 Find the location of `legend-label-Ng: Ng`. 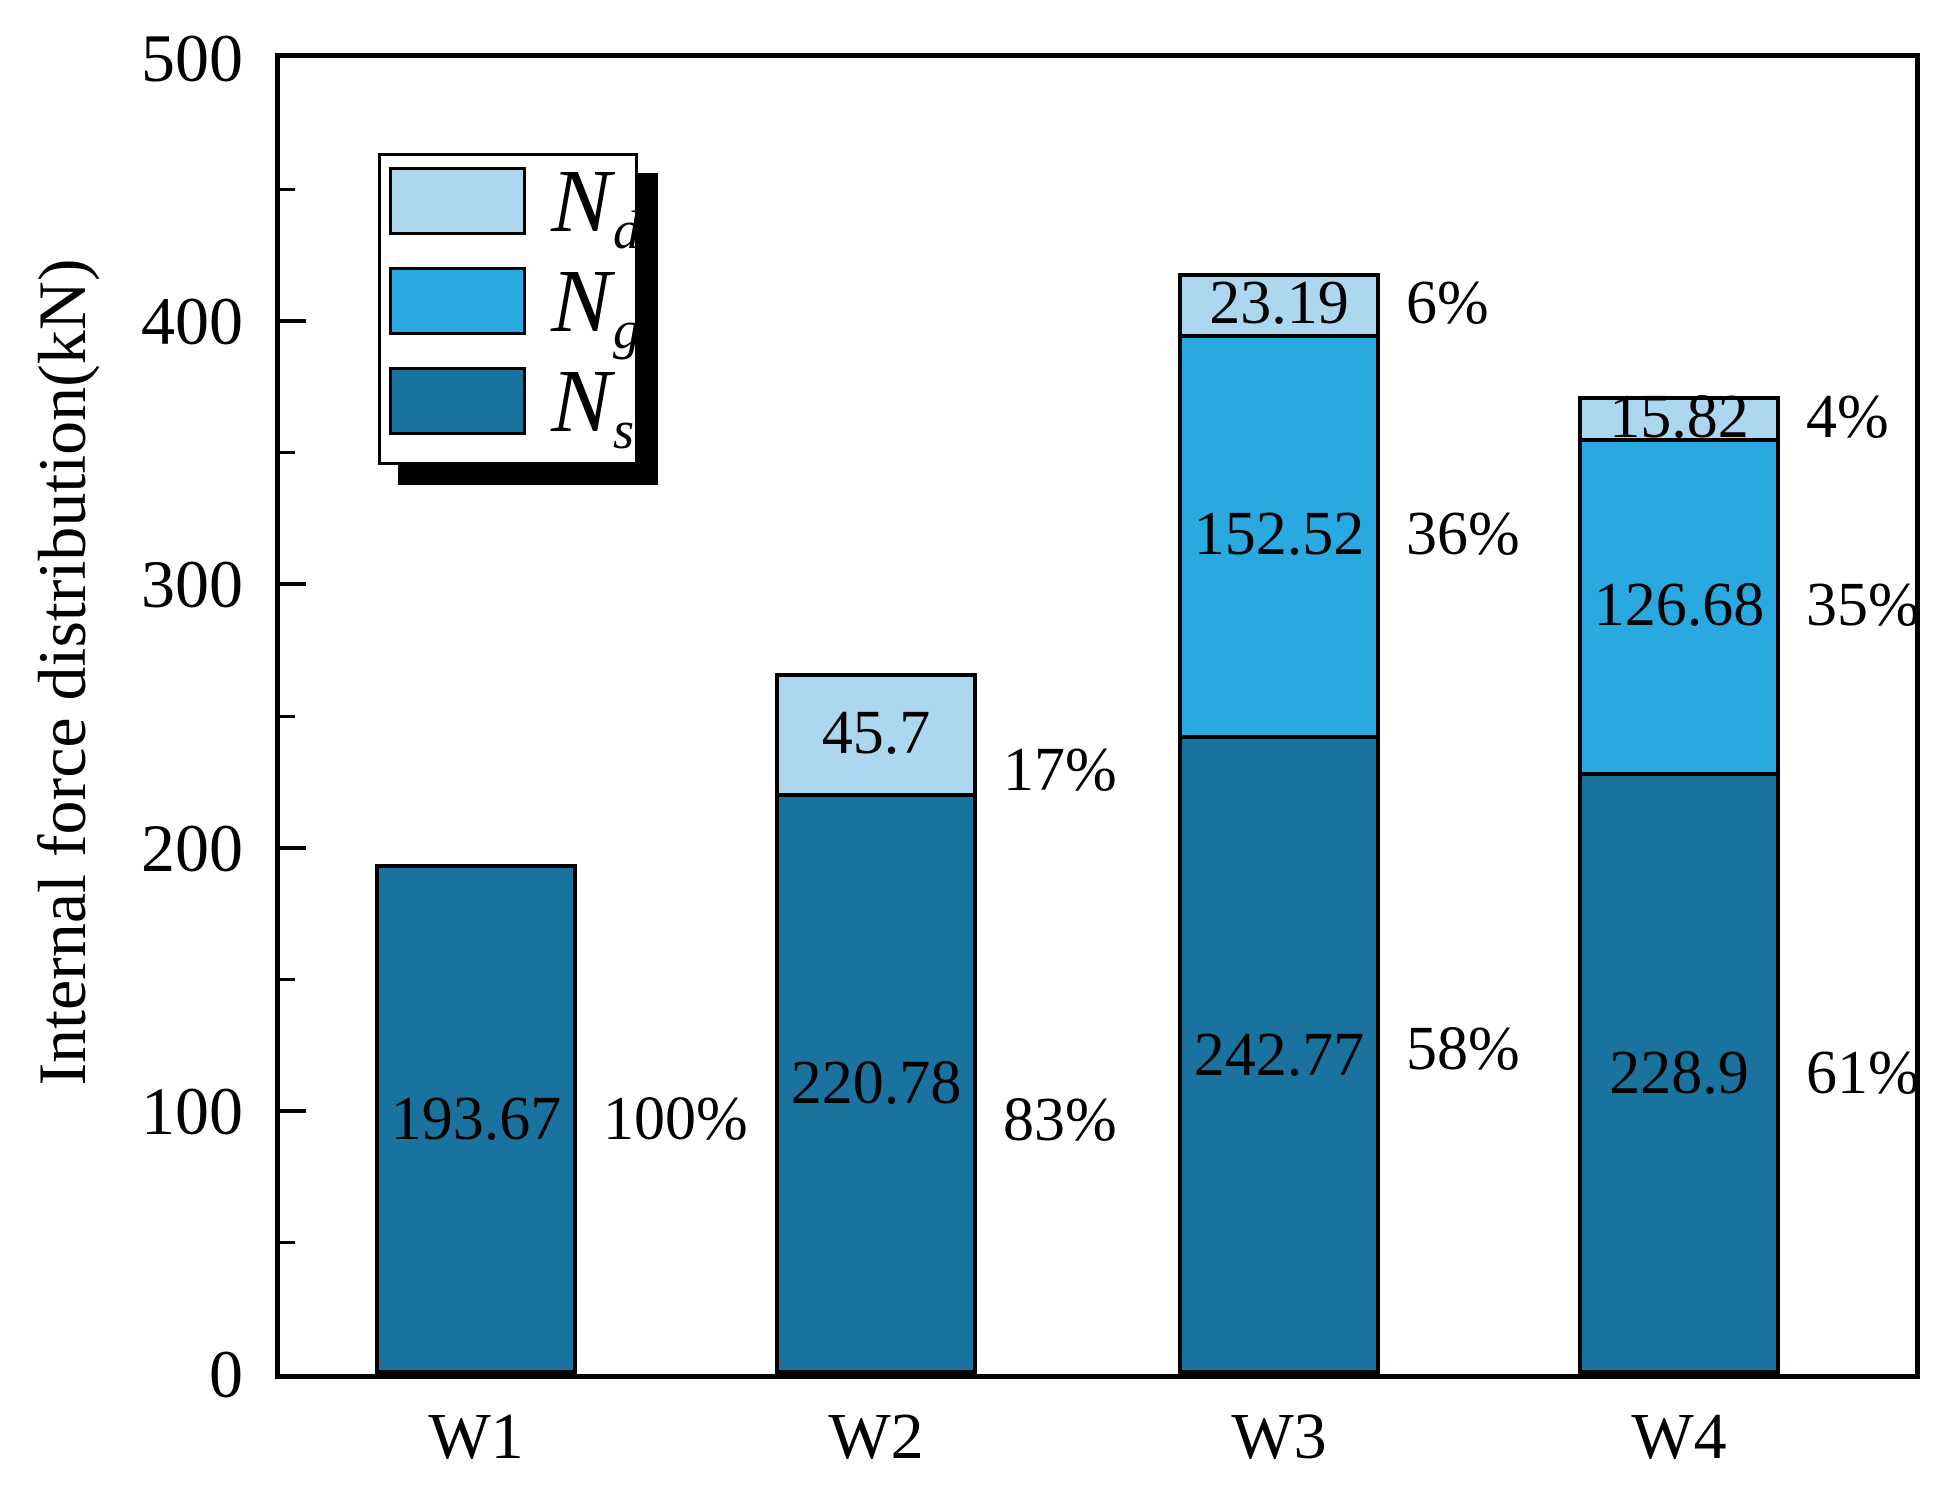

legend-label-Ng: Ng is located at coordinates (595, 307).